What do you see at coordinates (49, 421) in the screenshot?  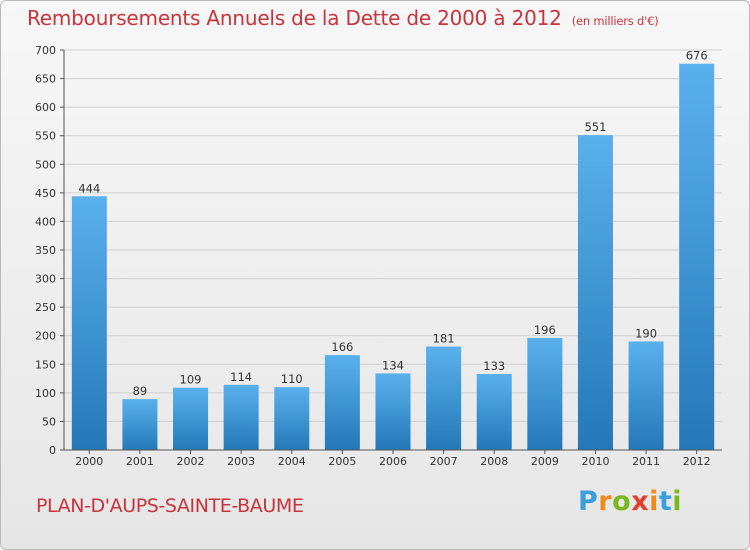 I see `y-tick-label: 50` at bounding box center [49, 421].